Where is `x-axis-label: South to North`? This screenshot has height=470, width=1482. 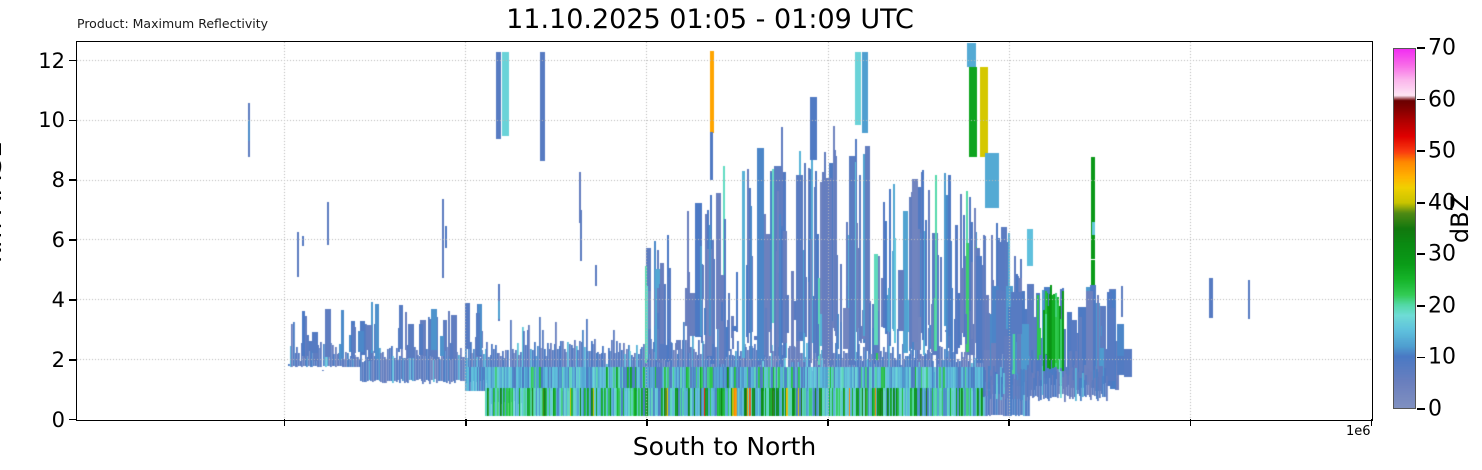 x-axis-label: South to North is located at coordinates (724, 446).